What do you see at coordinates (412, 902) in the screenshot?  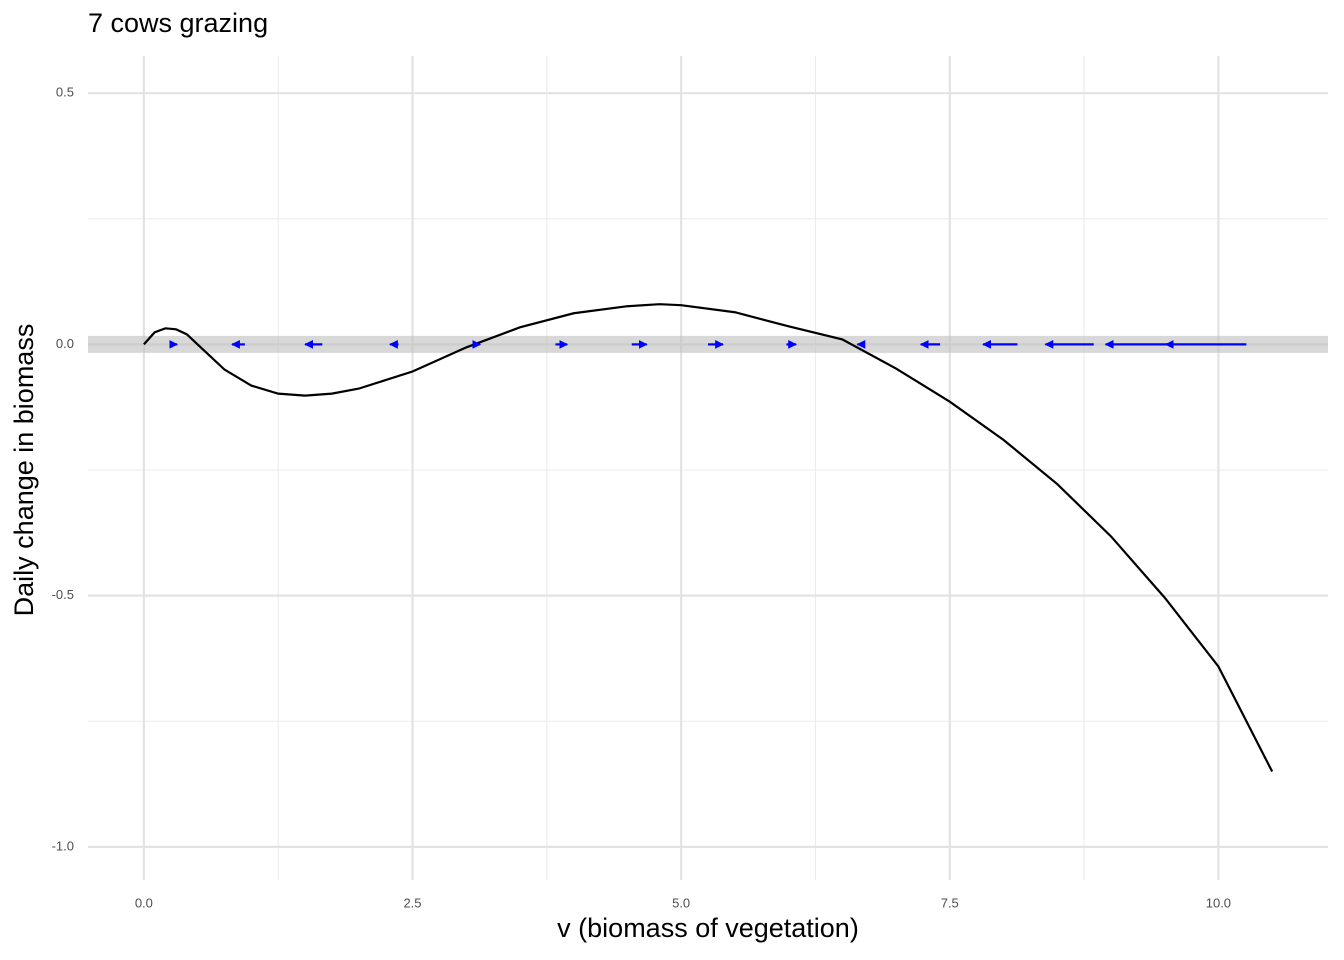 I see `x-tick-label: 2.5` at bounding box center [412, 902].